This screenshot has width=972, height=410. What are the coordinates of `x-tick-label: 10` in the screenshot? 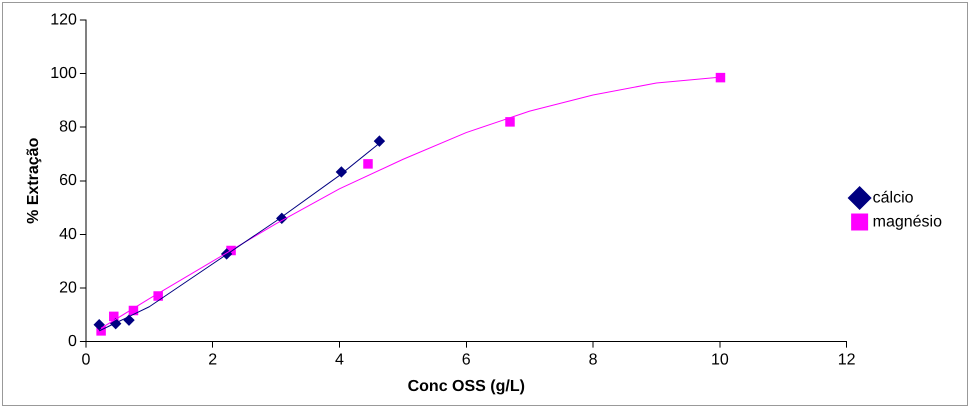 It's located at (719, 360).